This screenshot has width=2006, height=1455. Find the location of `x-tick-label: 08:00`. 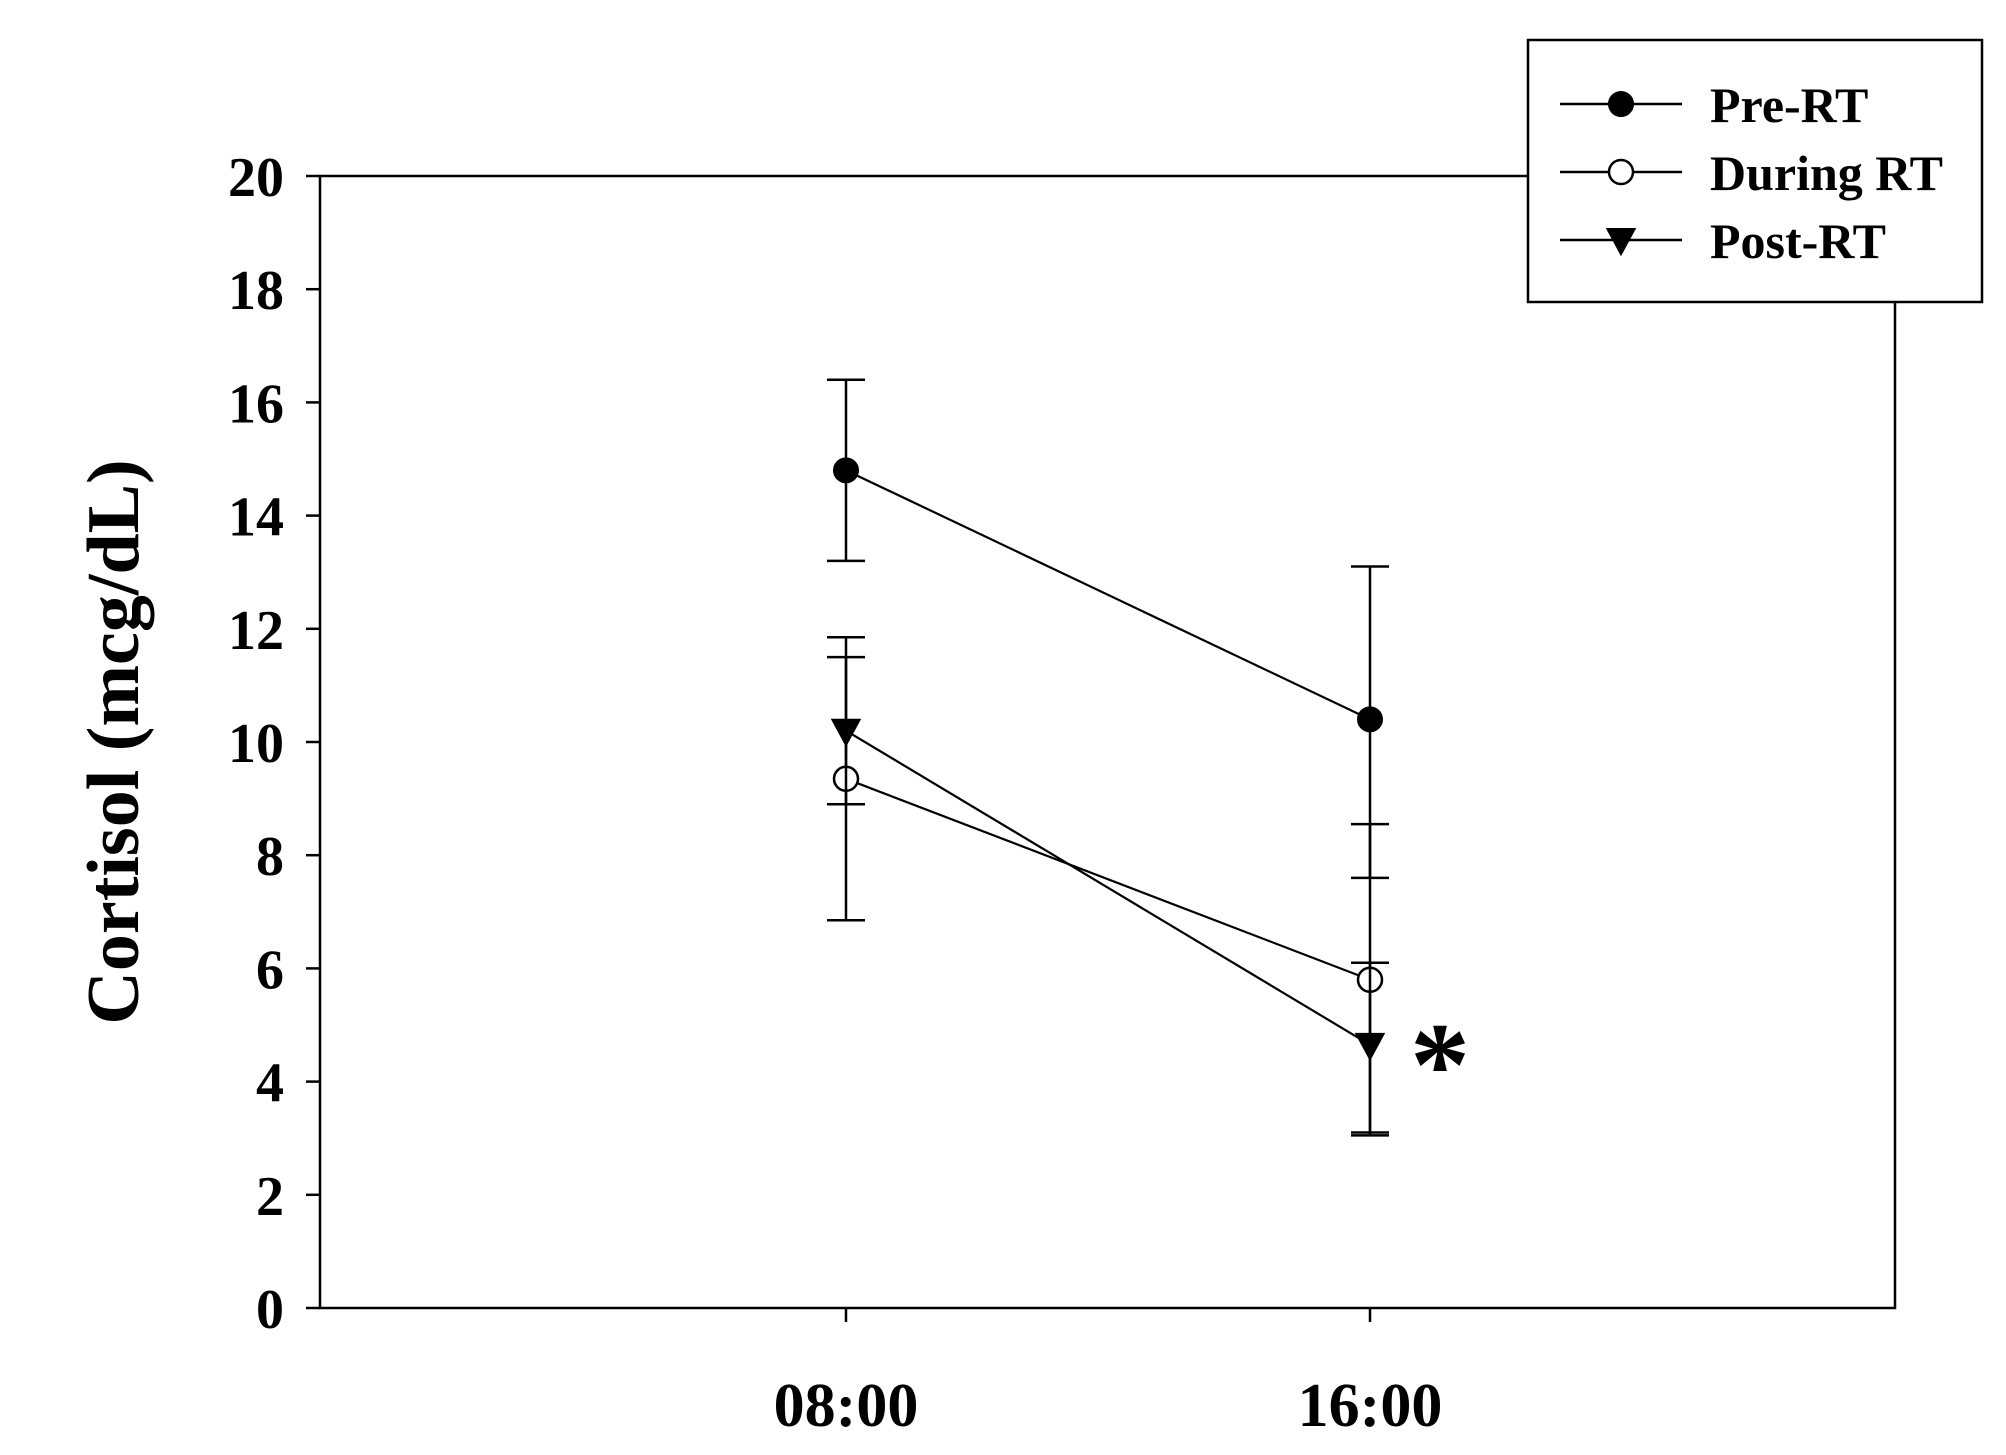

x-tick-label: 08:00 is located at coordinates (846, 1406).